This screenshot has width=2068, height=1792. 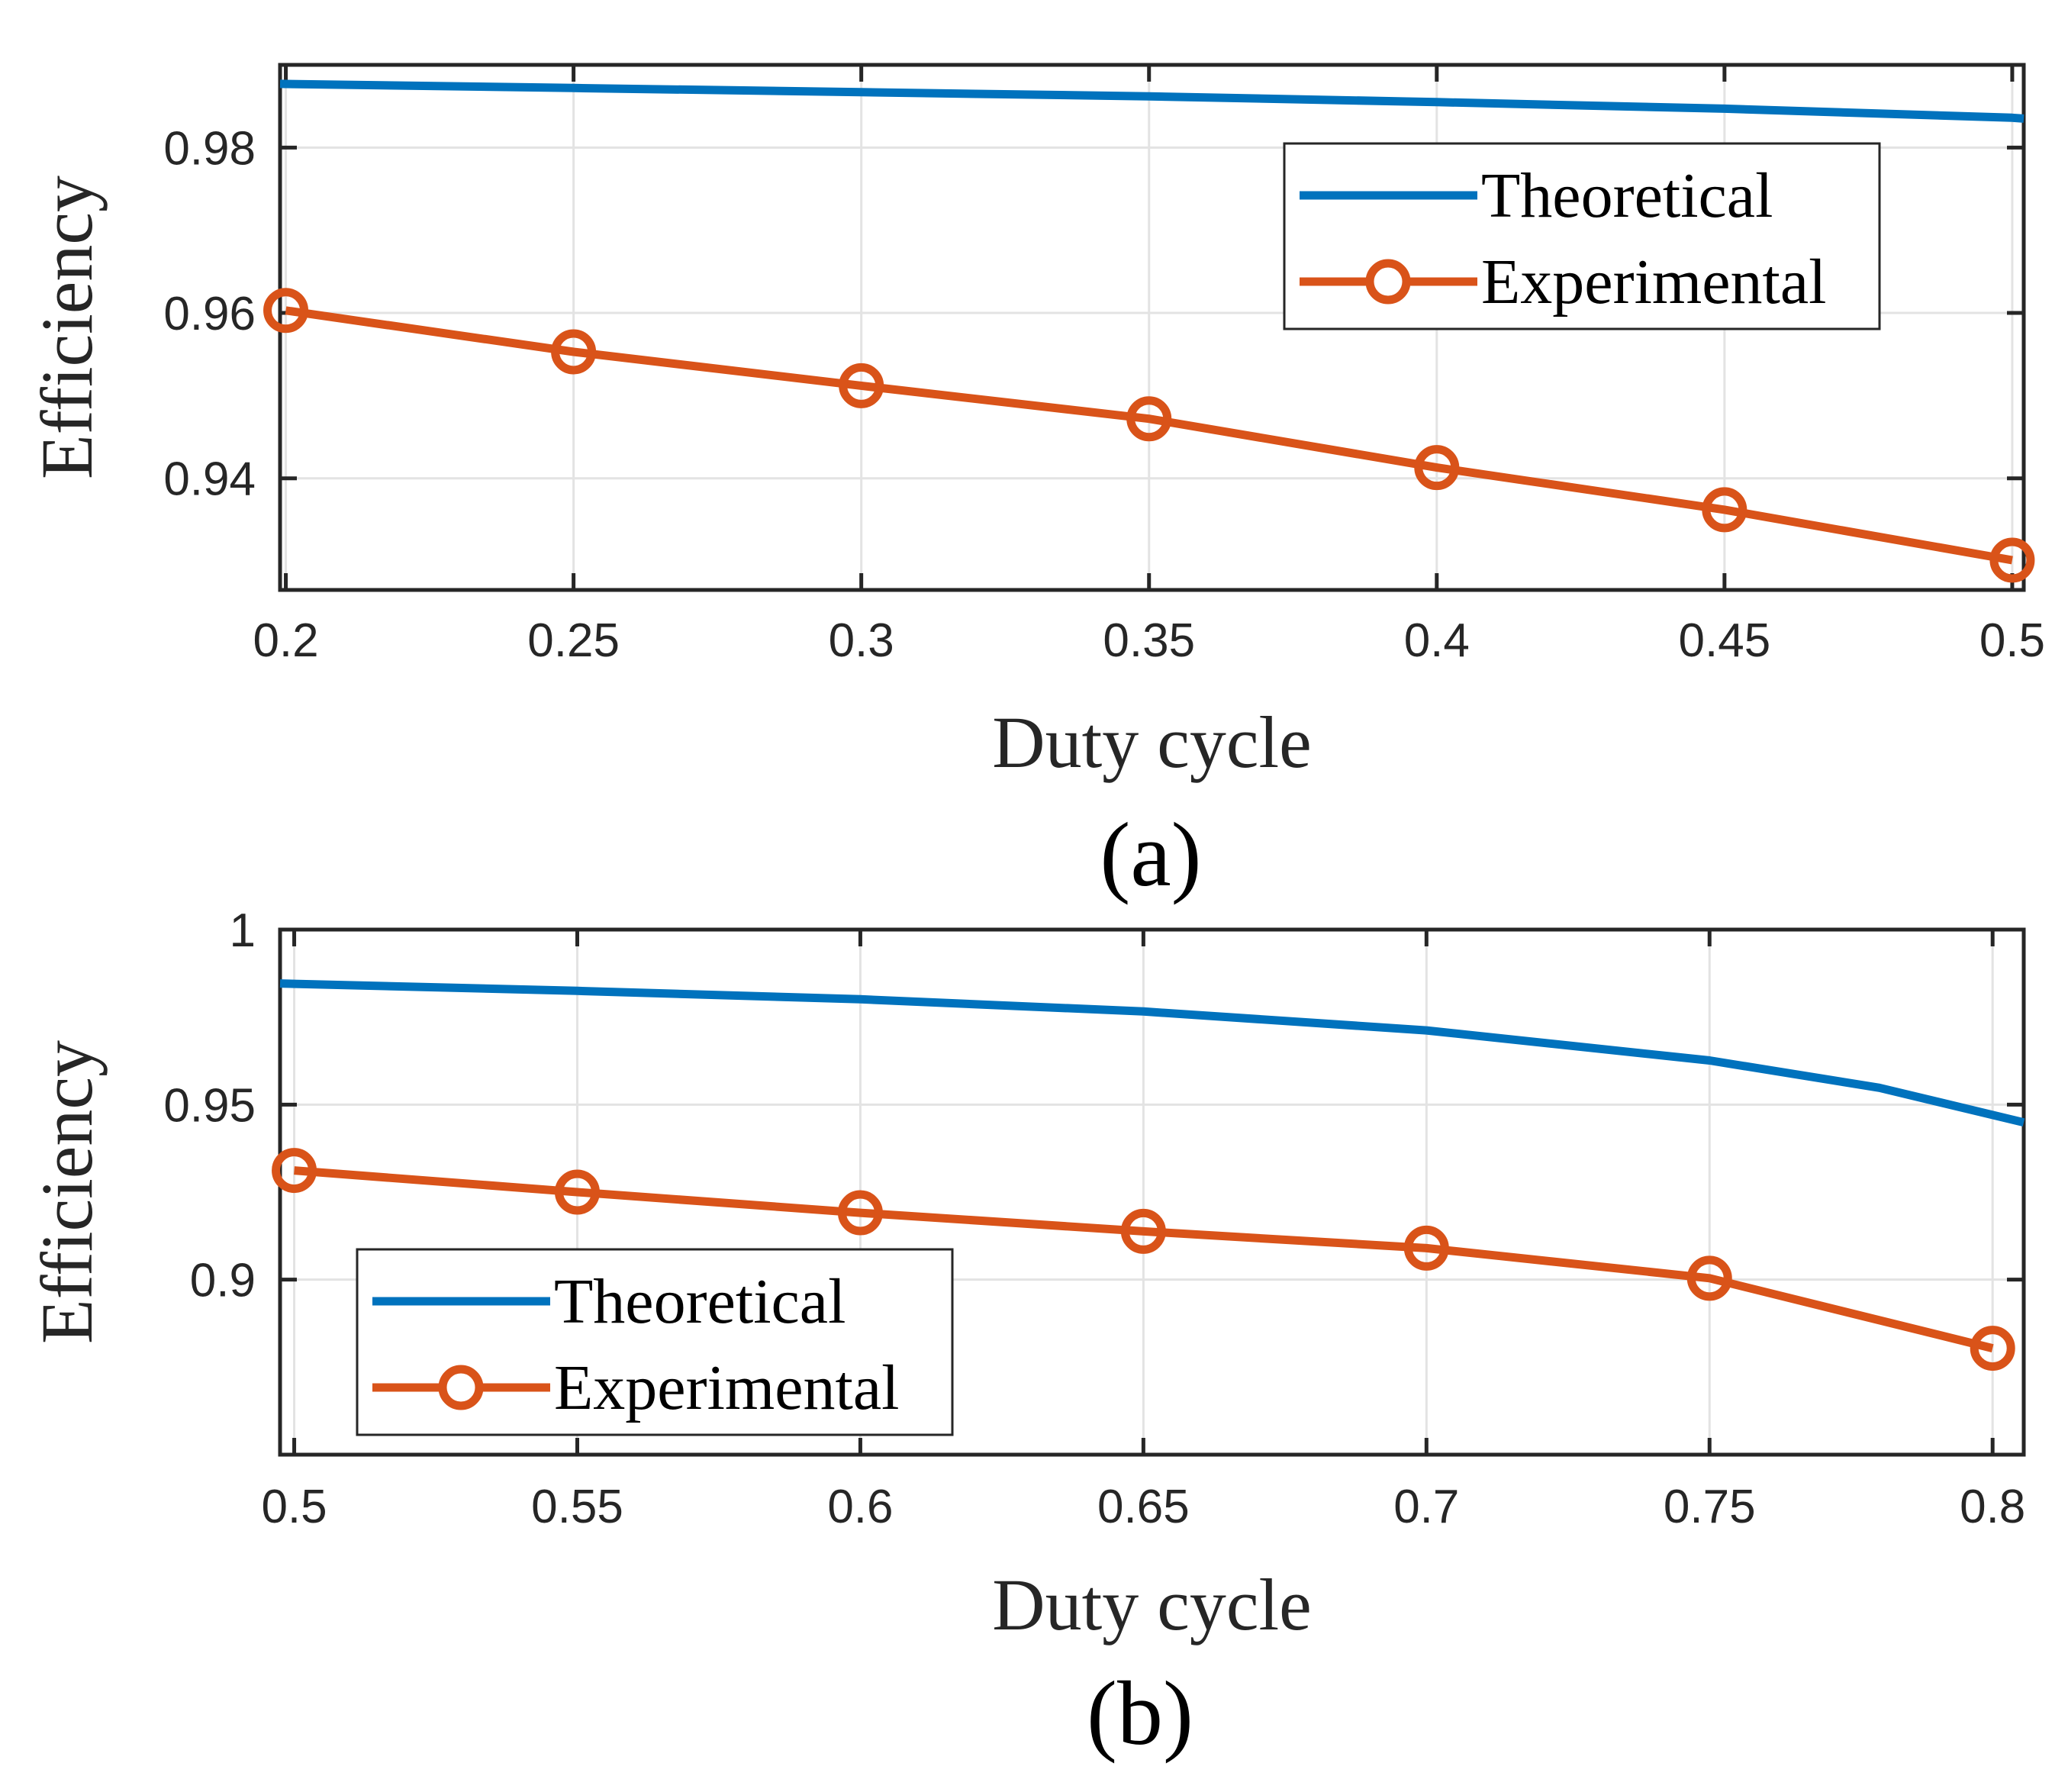 I want to click on x-tick-label: 0.3, so click(x=861, y=640).